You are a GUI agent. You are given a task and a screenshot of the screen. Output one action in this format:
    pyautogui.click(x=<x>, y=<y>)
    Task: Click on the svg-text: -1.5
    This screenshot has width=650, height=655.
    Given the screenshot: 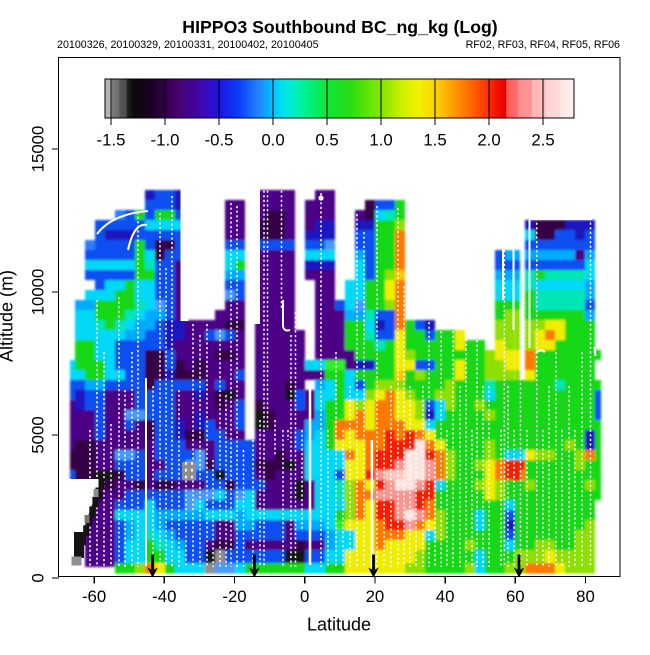 What is the action you would take?
    pyautogui.click(x=111, y=140)
    